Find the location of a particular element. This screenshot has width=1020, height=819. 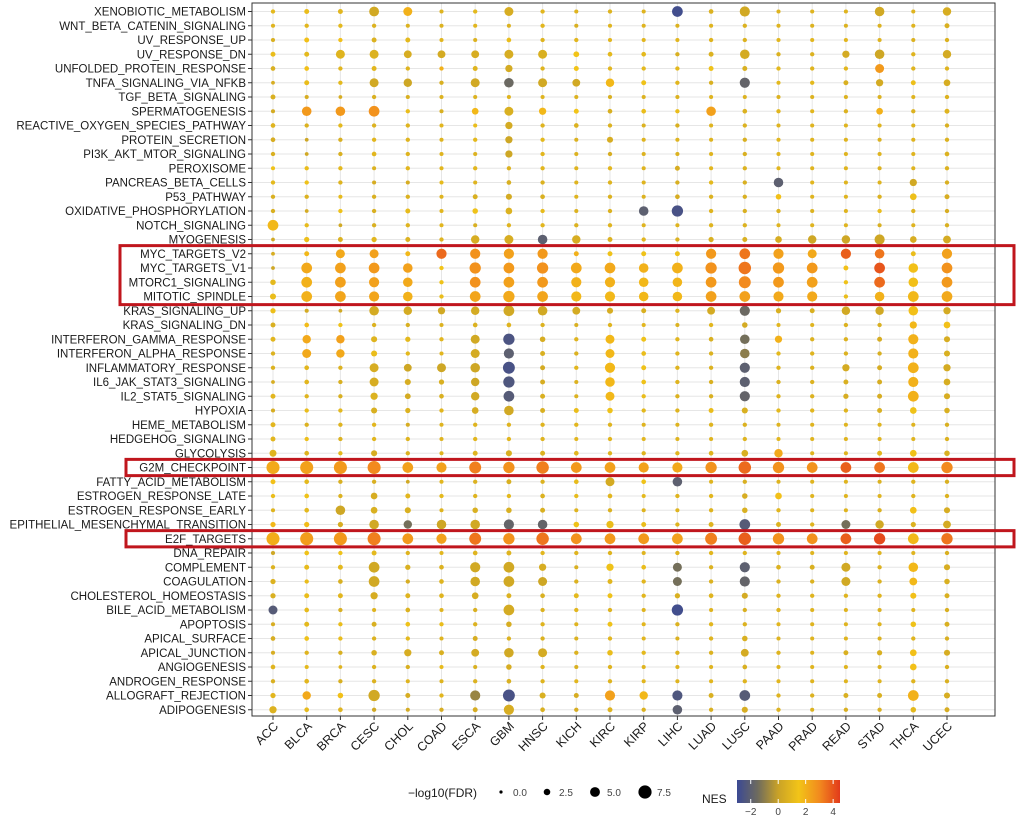

x-tick-label: KIRP is located at coordinates (636, 734).